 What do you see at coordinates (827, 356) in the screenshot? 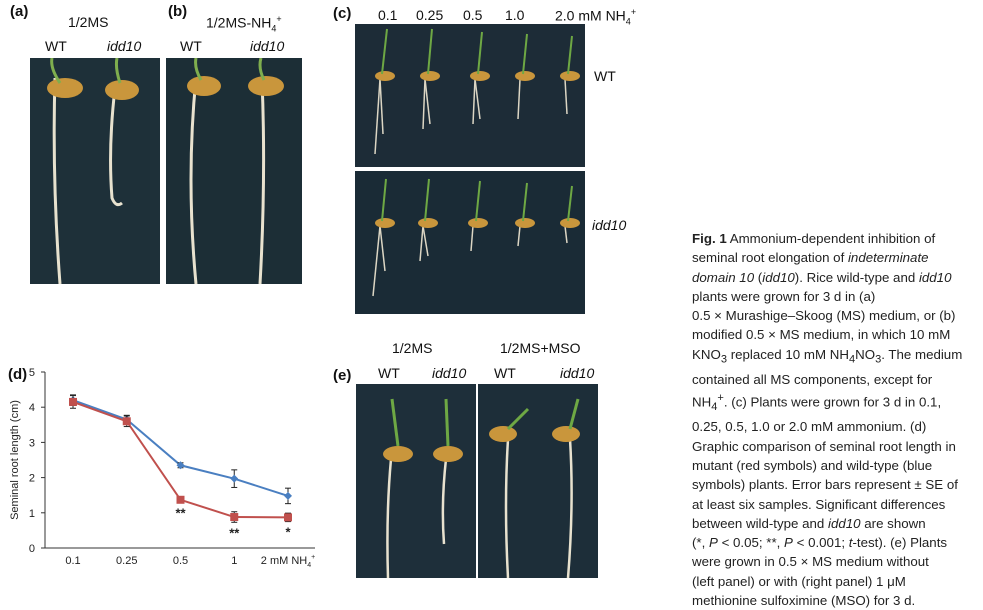
I see `caption-line: KNO3 replaced 10 mM NH4NO3. The medium` at bounding box center [827, 356].